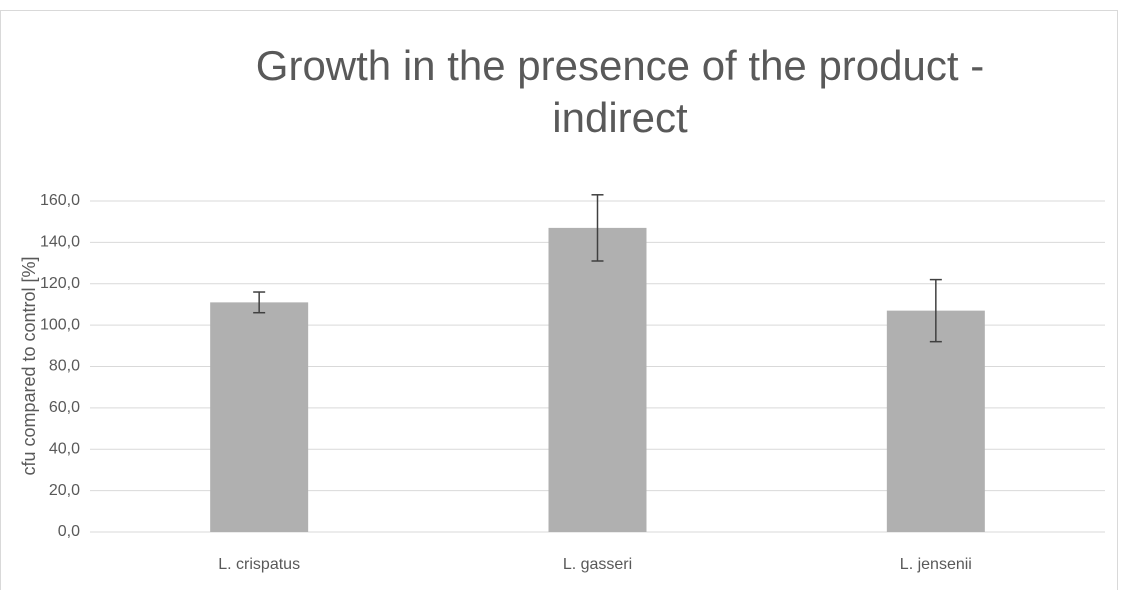 The width and height of the screenshot is (1127, 590). I want to click on y-tick-label: 100,0, so click(60, 324).